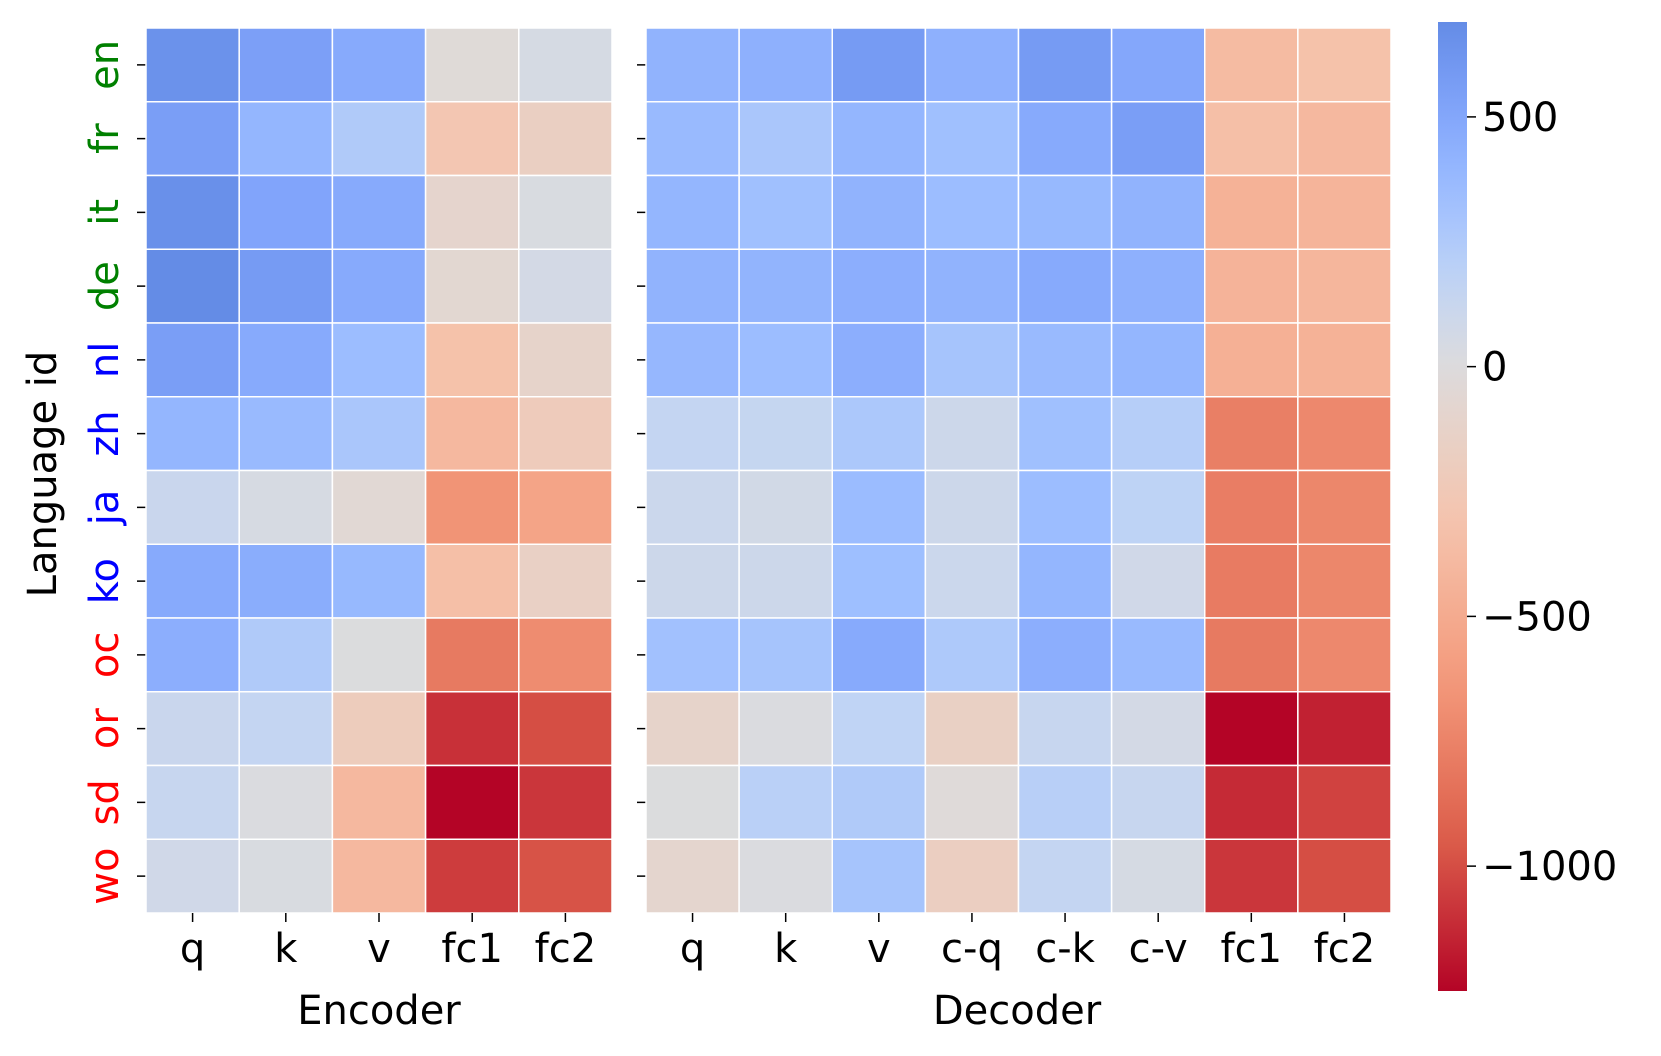  Describe the element at coordinates (192, 802) in the screenshot. I see `encoder-cell-sd-q` at that location.